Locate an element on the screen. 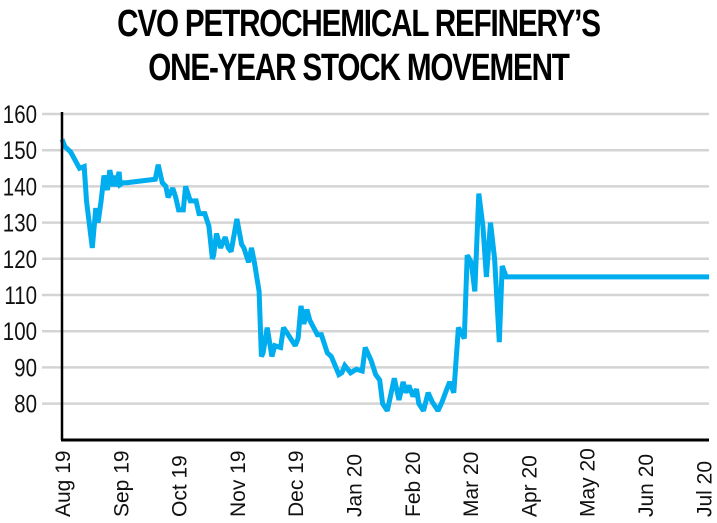 Image resolution: width=717 pixels, height=523 pixels. x-tick-label: Jun 20 is located at coordinates (646, 485).